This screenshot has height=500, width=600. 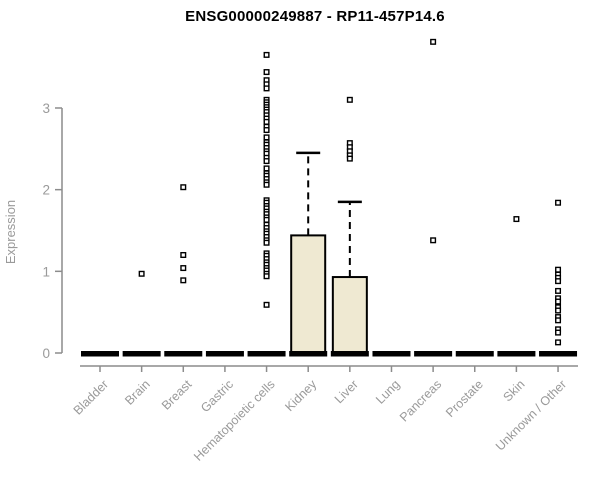 What do you see at coordinates (558, 354) in the screenshot?
I see `median-unknown-other` at bounding box center [558, 354].